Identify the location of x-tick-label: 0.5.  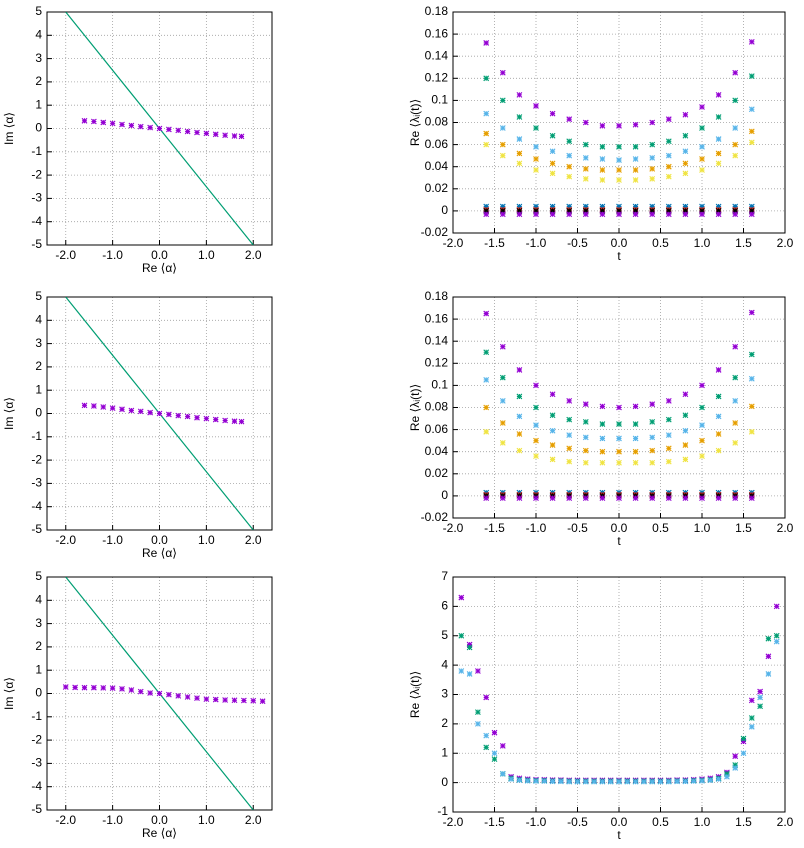
(660, 528).